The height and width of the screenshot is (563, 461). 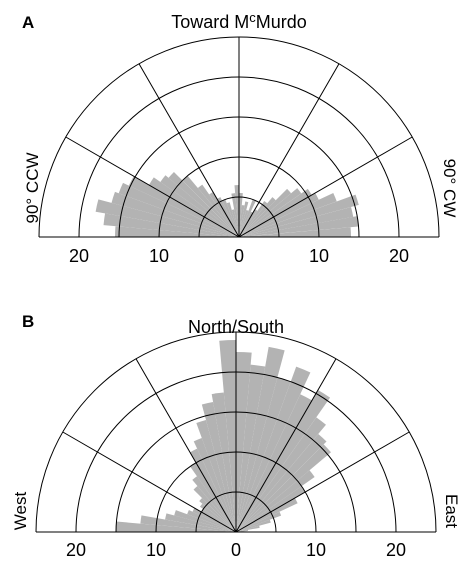 What do you see at coordinates (252, 17) in the screenshot?
I see `panel-a-title-superscript: c` at bounding box center [252, 17].